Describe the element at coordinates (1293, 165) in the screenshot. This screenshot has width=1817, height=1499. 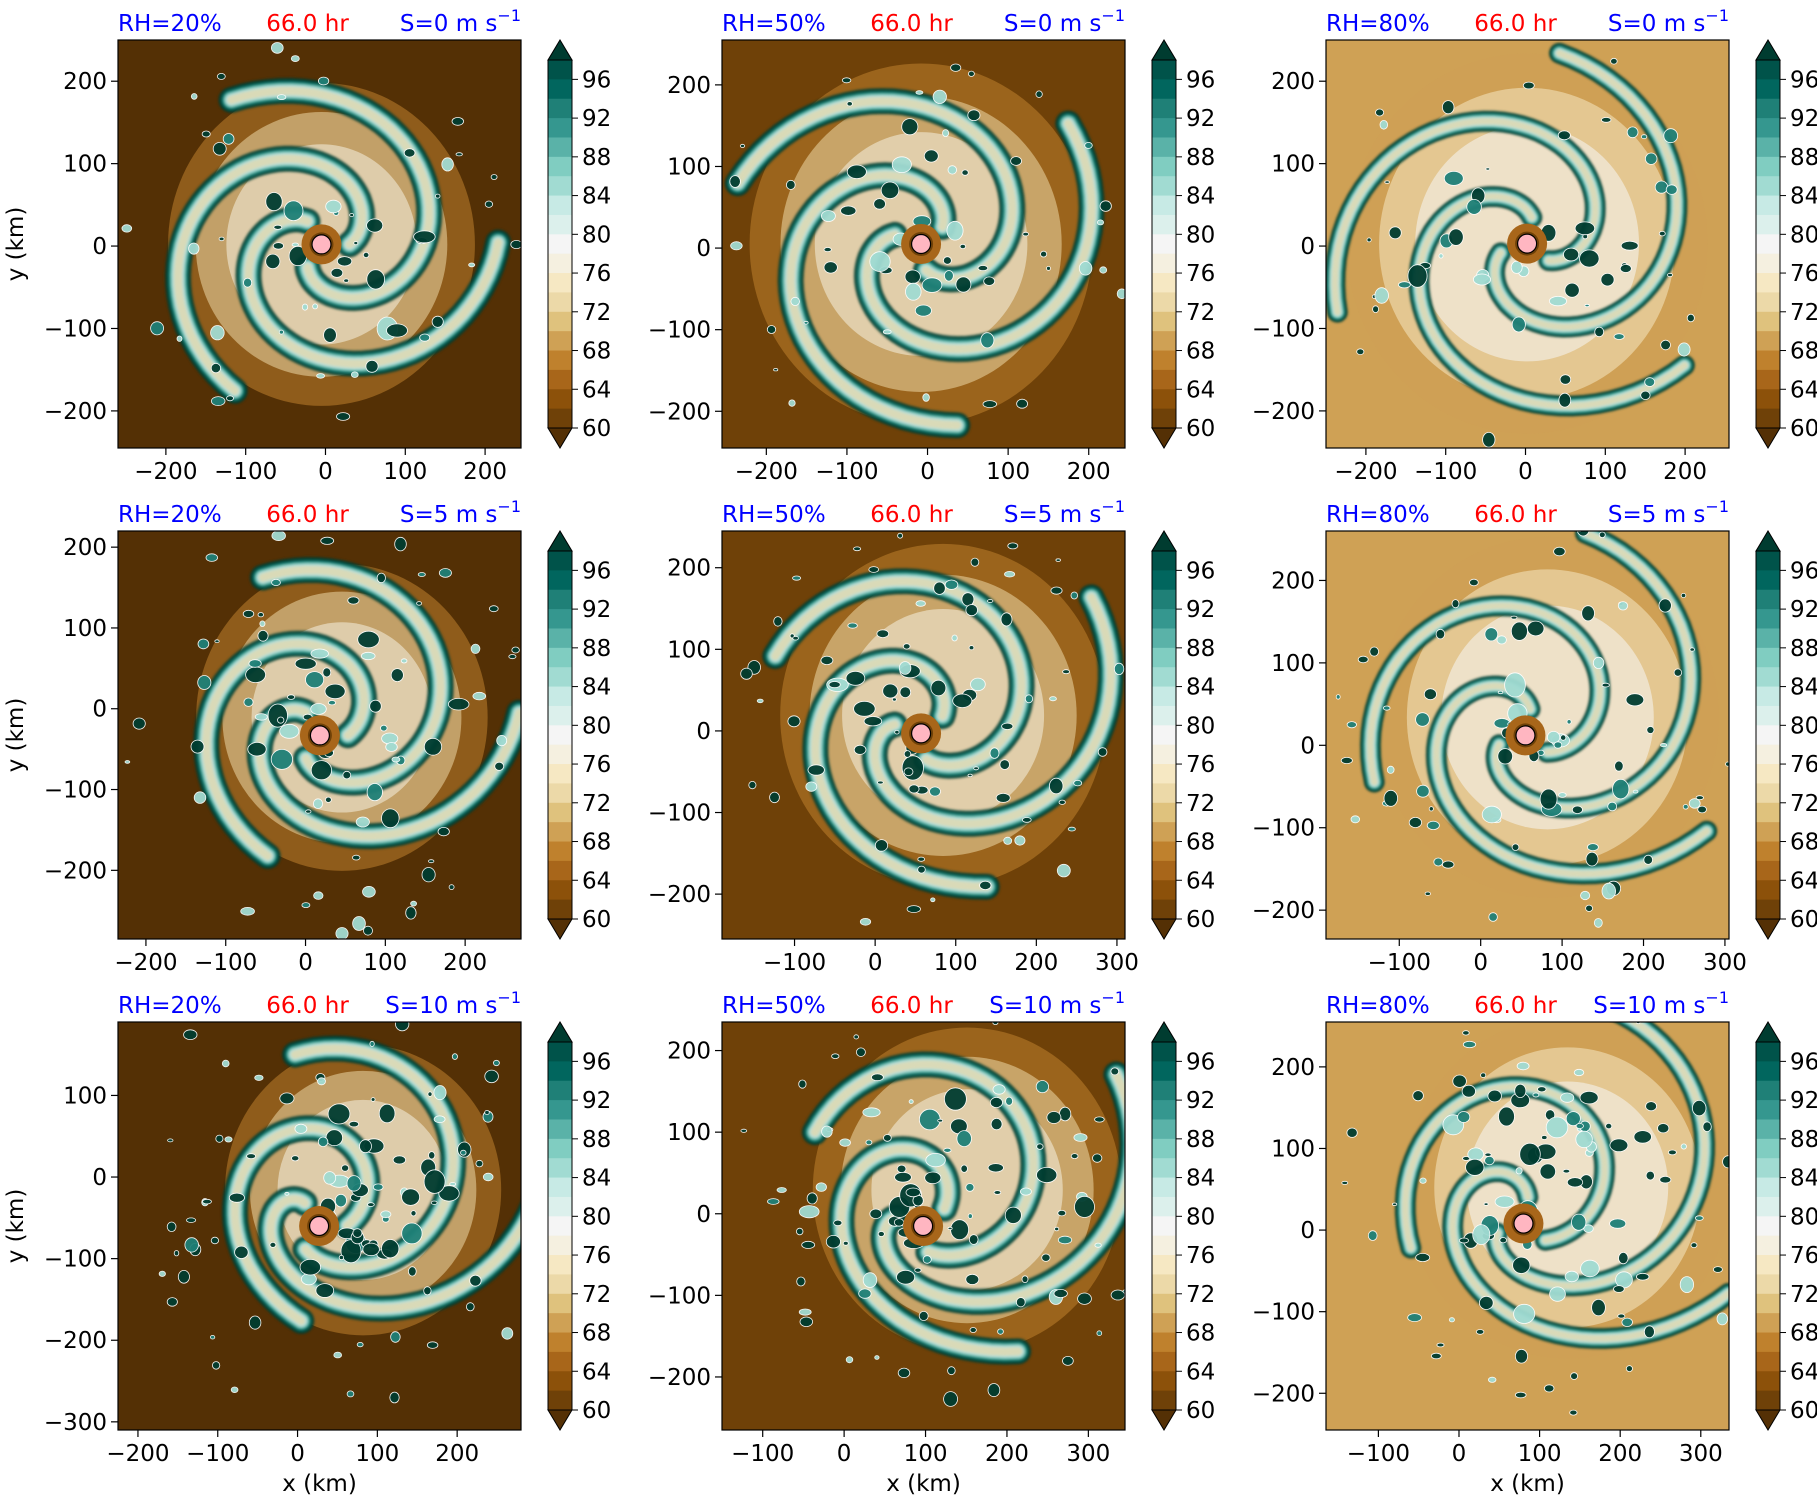
I see `y-tick-label: 100` at that location.